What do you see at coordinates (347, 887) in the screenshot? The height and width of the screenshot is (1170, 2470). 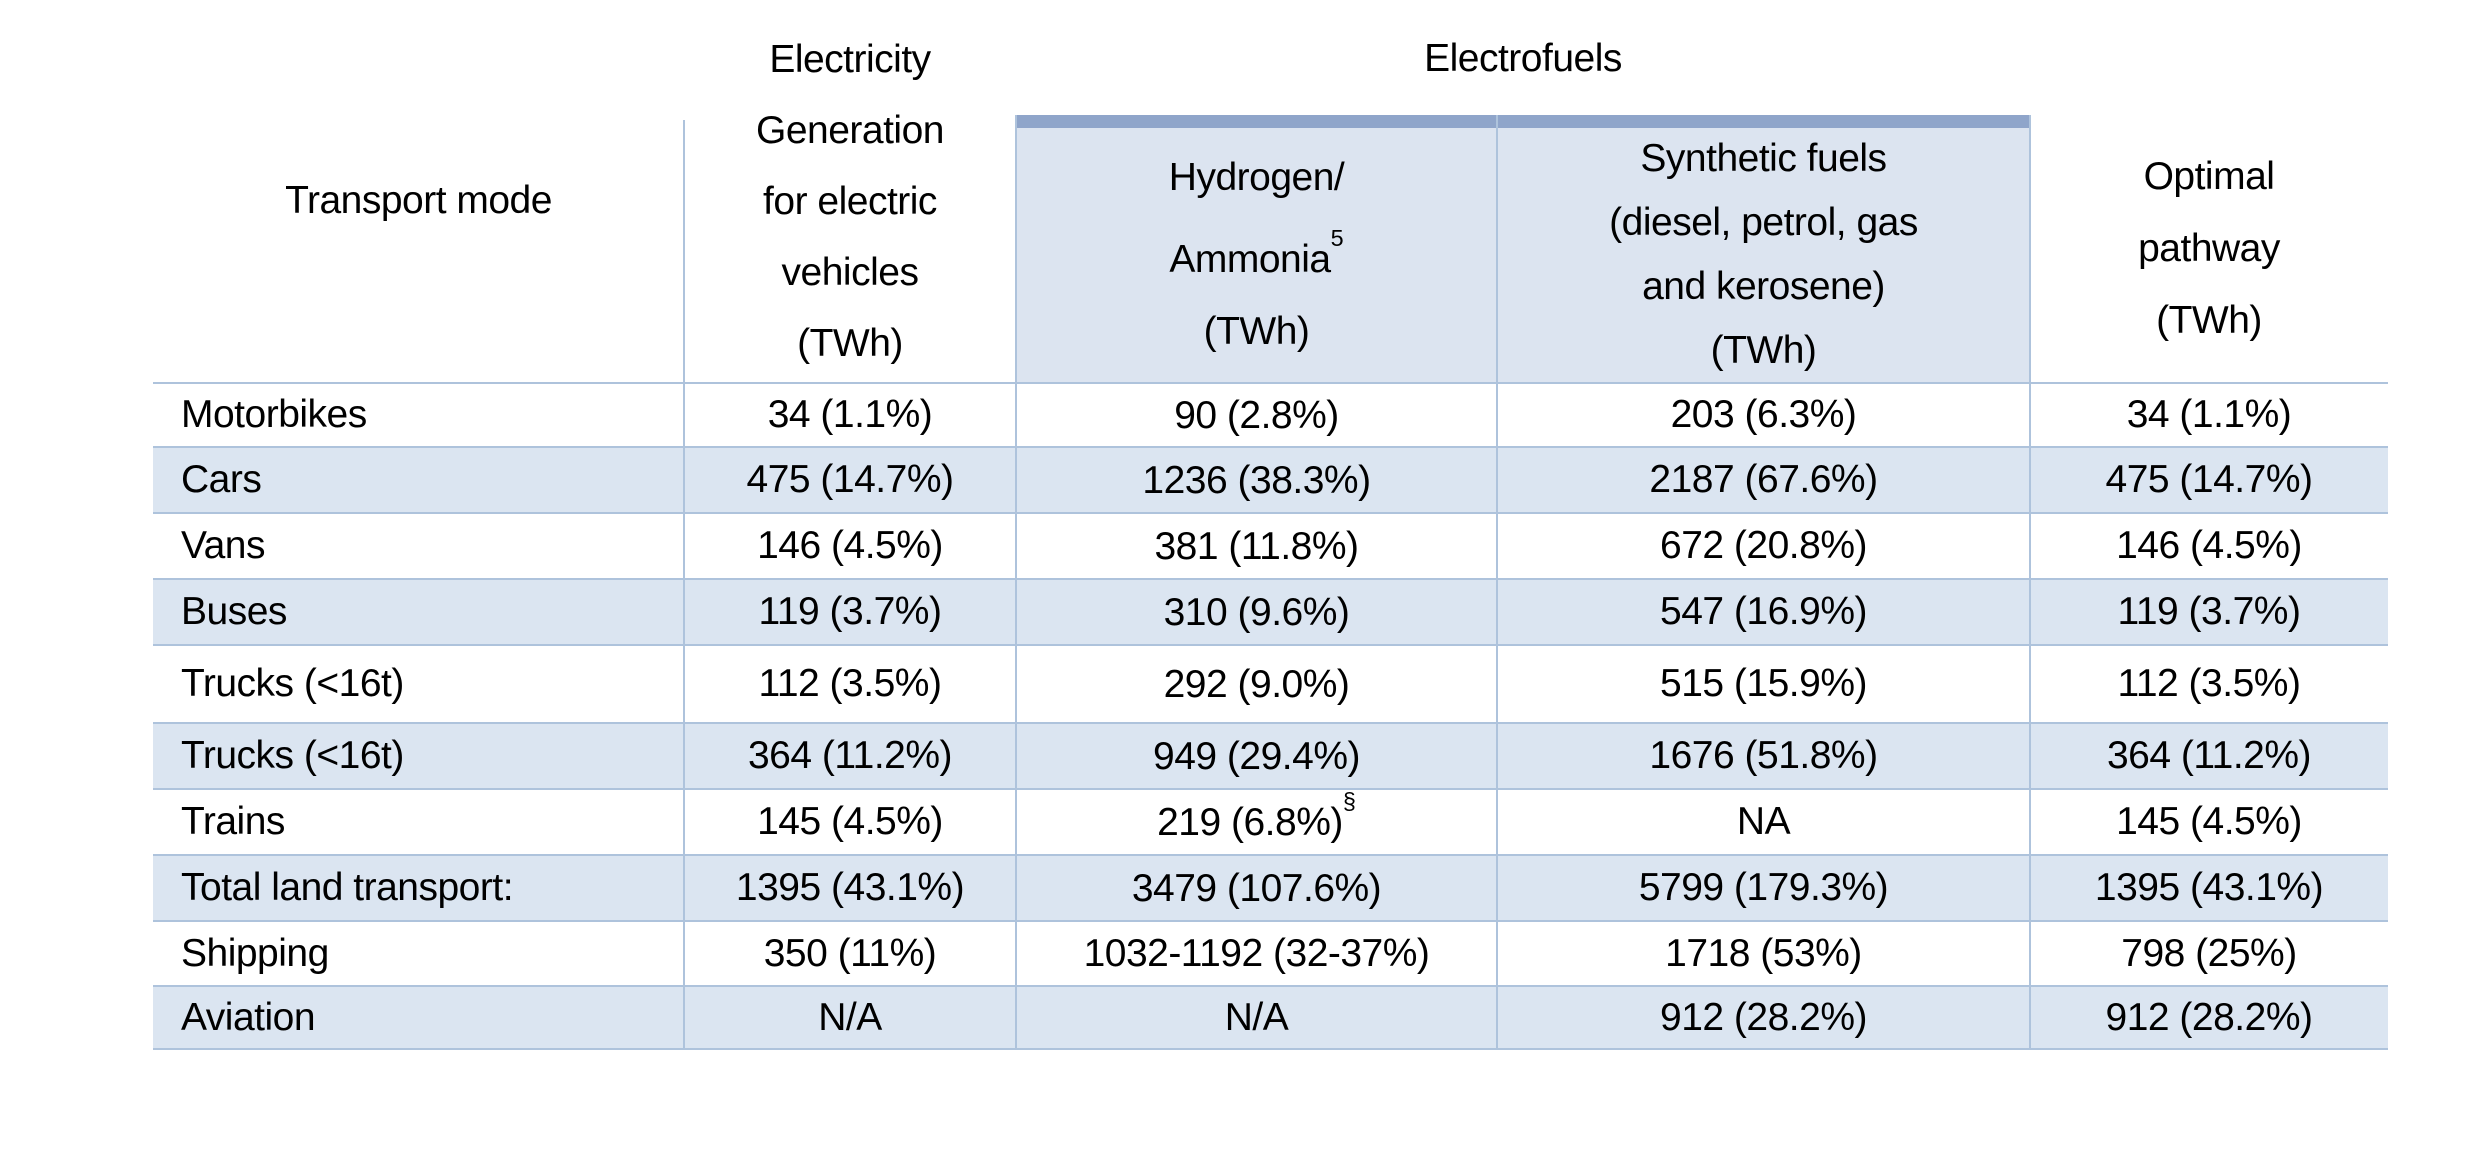 I see `cell-mode: Total land transport:` at bounding box center [347, 887].